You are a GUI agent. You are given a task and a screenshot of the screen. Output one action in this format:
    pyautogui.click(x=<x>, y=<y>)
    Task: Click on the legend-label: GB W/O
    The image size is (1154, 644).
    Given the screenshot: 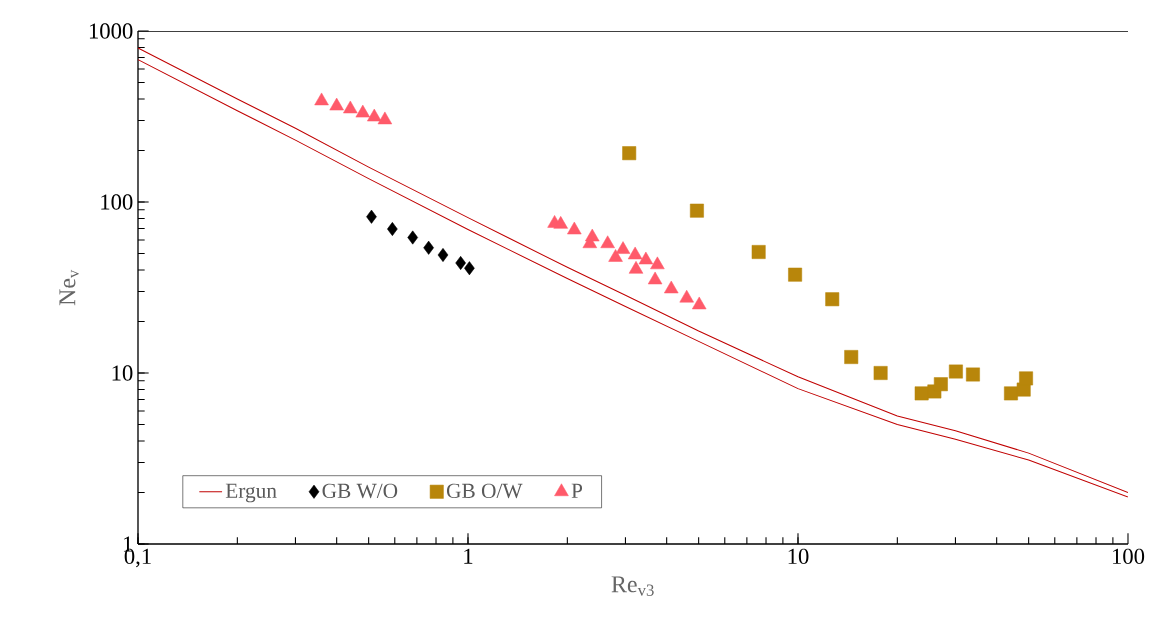 What is the action you would take?
    pyautogui.click(x=360, y=491)
    